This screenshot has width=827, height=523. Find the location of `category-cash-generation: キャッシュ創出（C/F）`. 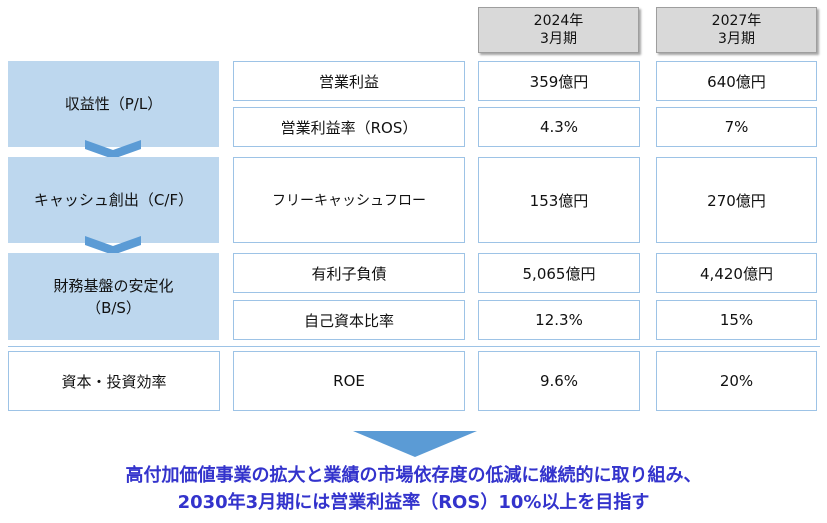

category-cash-generation: キャッシュ創出（C/F） is located at coordinates (113, 200).